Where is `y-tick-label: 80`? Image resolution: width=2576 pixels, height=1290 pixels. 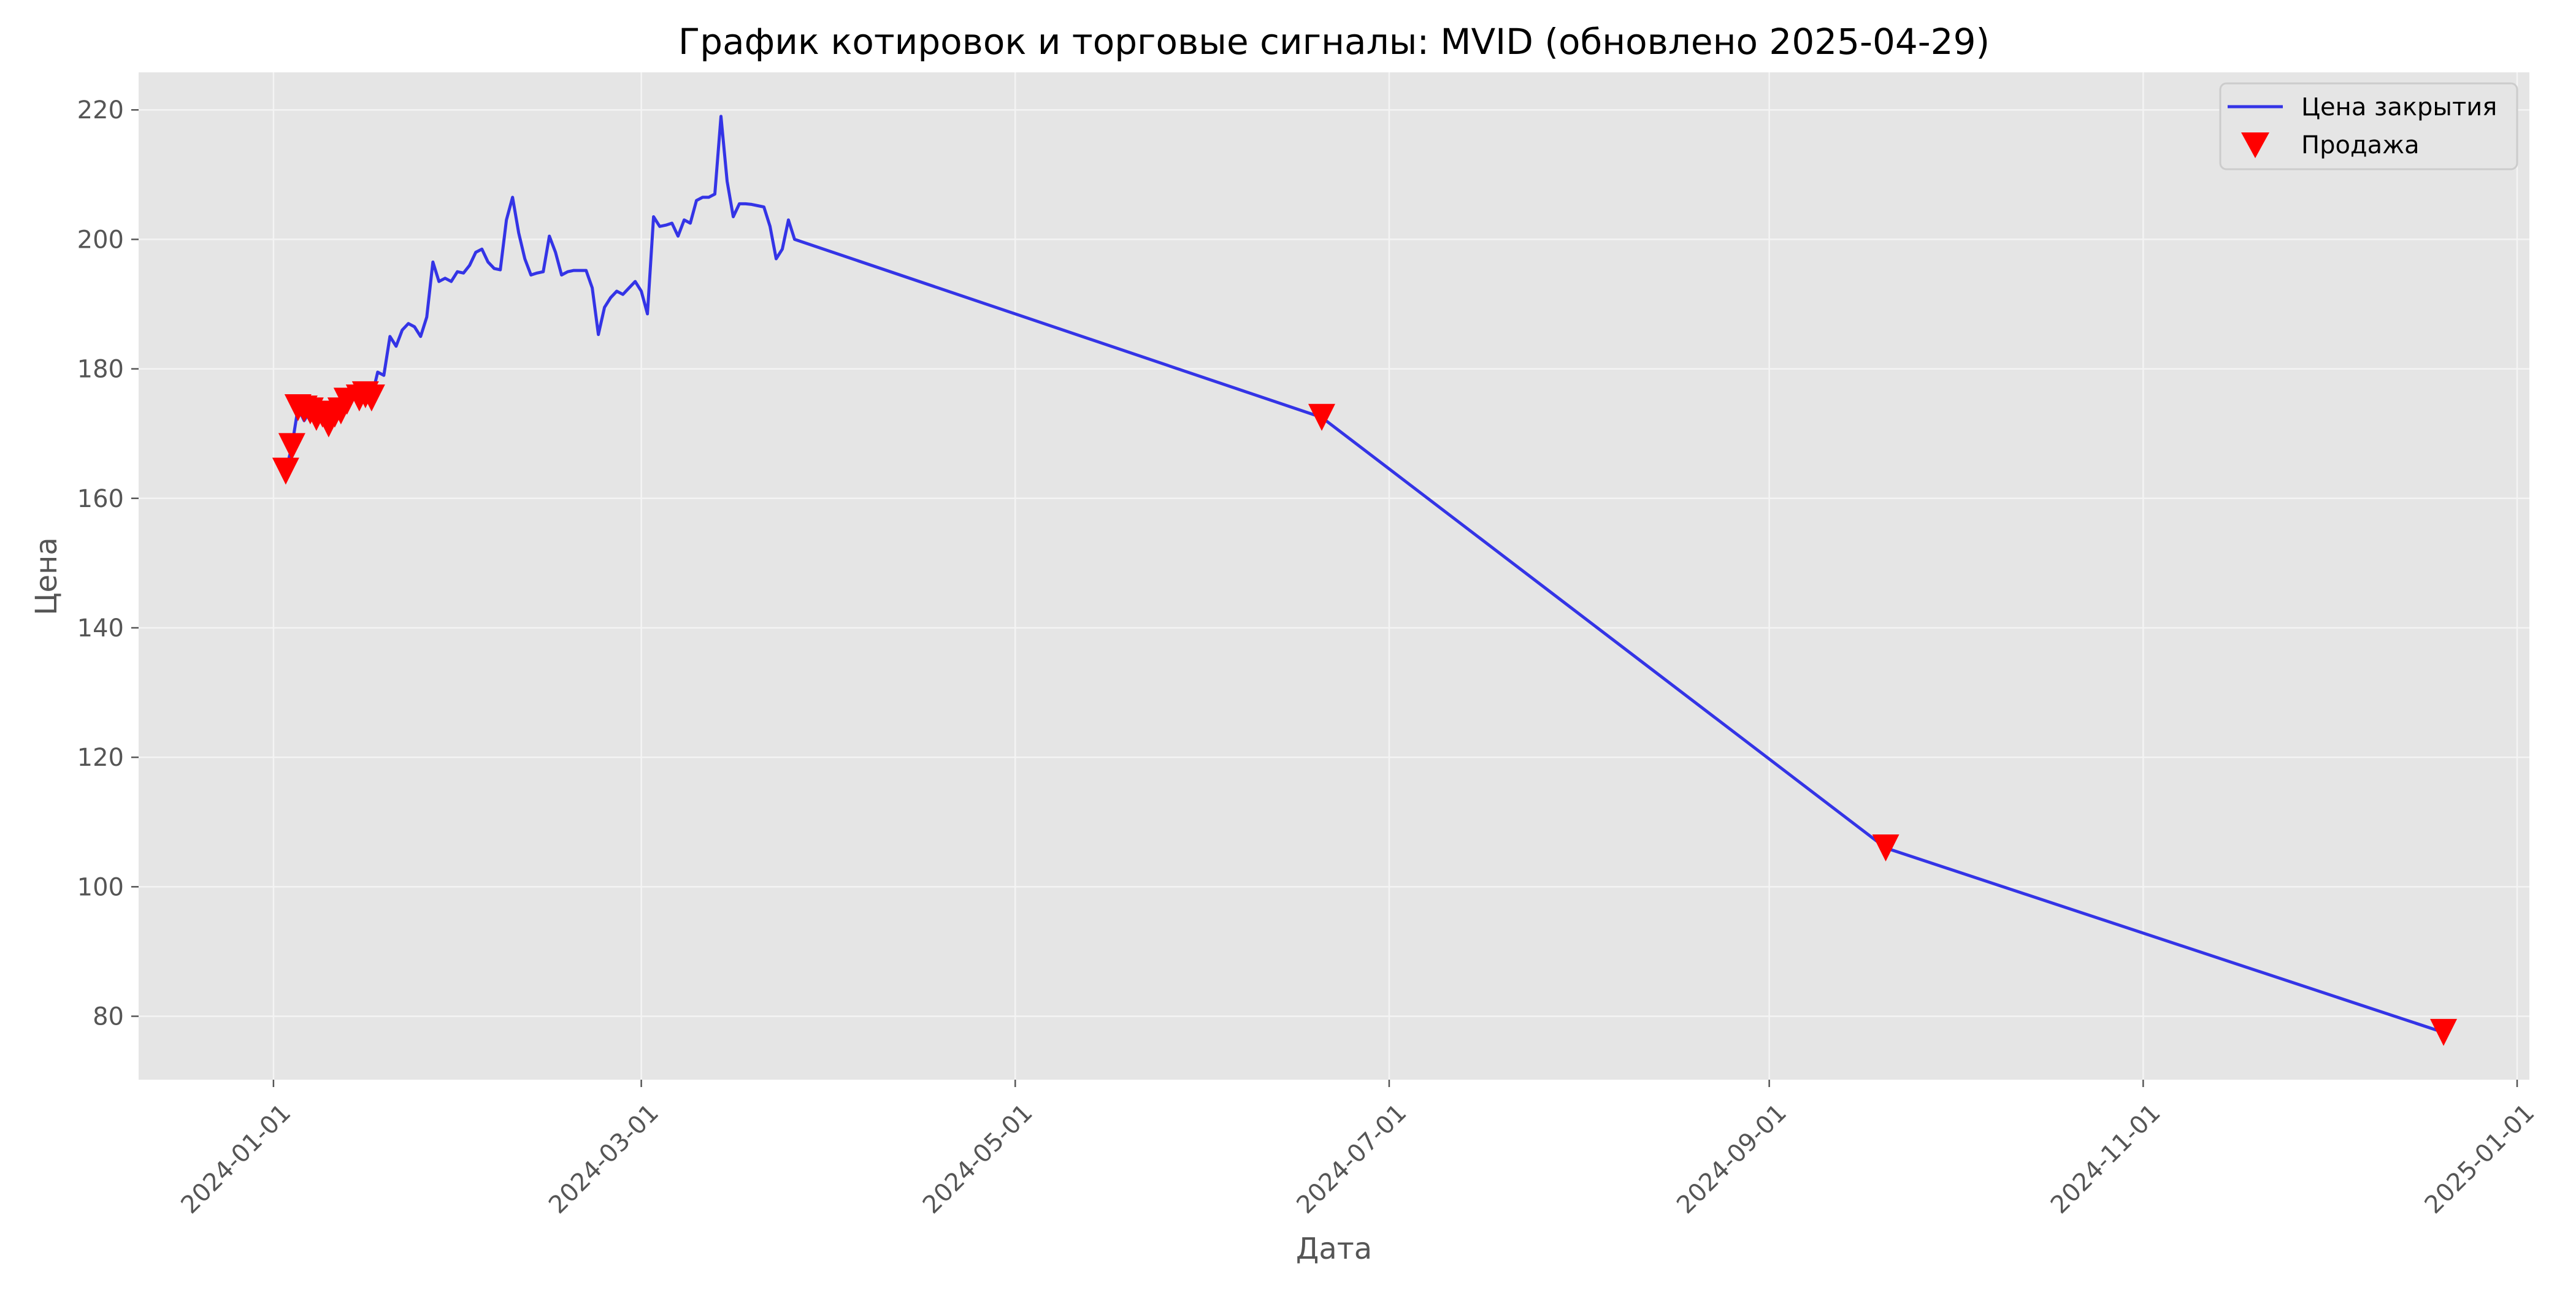 y-tick-label: 80 is located at coordinates (108, 1017).